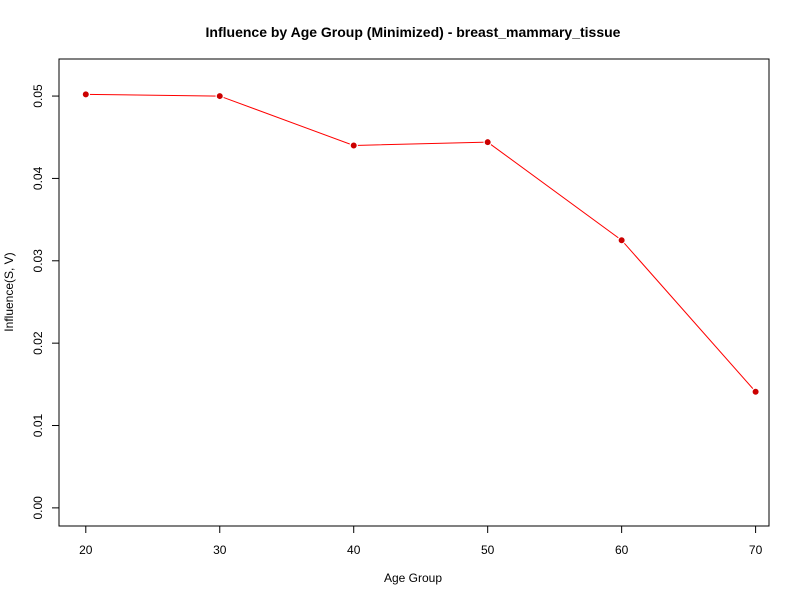 Image resolution: width=800 pixels, height=600 pixels. Describe the element at coordinates (220, 550) in the screenshot. I see `x-tick-label: 30` at that location.